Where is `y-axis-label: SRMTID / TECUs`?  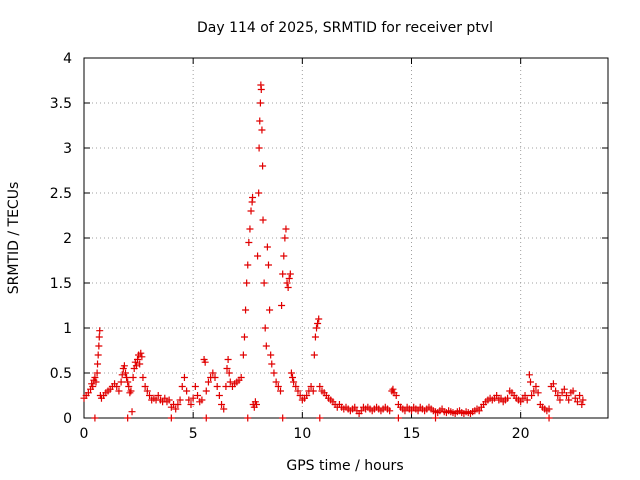 y-axis-label: SRMTID / TECUs is located at coordinates (14, 238).